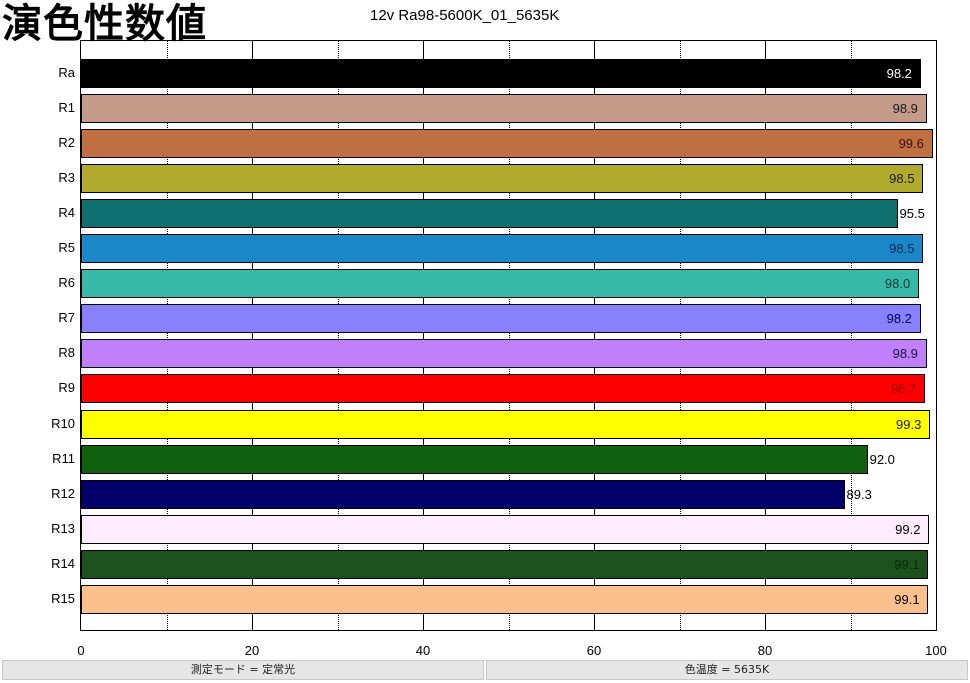 This screenshot has height=683, width=970. Describe the element at coordinates (474, 459) in the screenshot. I see `bar-r11` at that location.